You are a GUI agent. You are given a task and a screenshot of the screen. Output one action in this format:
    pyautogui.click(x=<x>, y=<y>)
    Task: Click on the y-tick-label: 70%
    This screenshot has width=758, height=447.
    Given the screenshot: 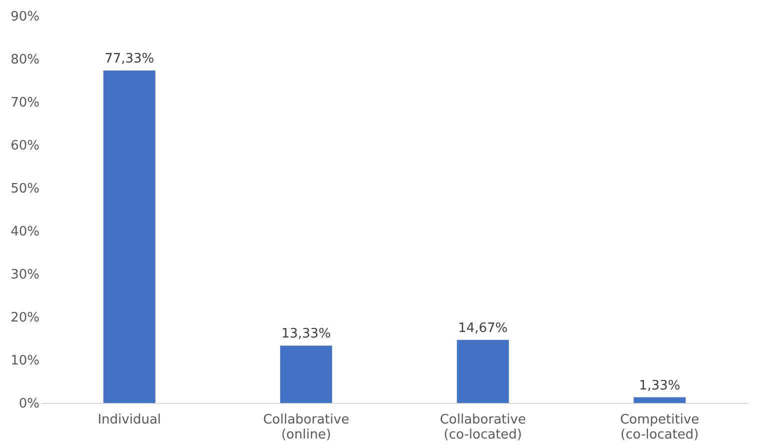 What is the action you would take?
    pyautogui.click(x=25, y=103)
    